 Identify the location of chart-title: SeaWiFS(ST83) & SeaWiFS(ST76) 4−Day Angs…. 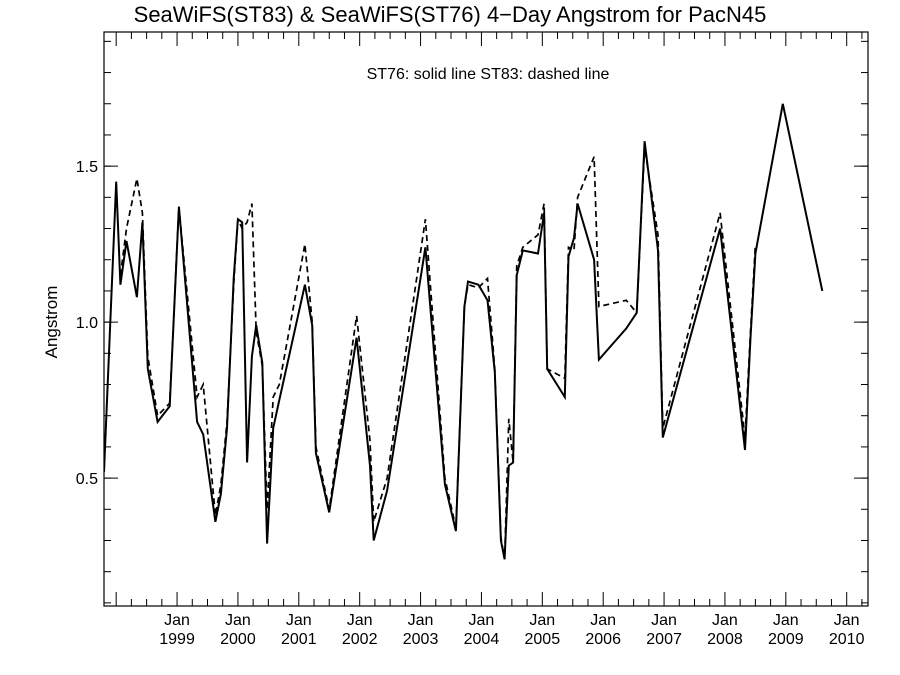
(450, 14).